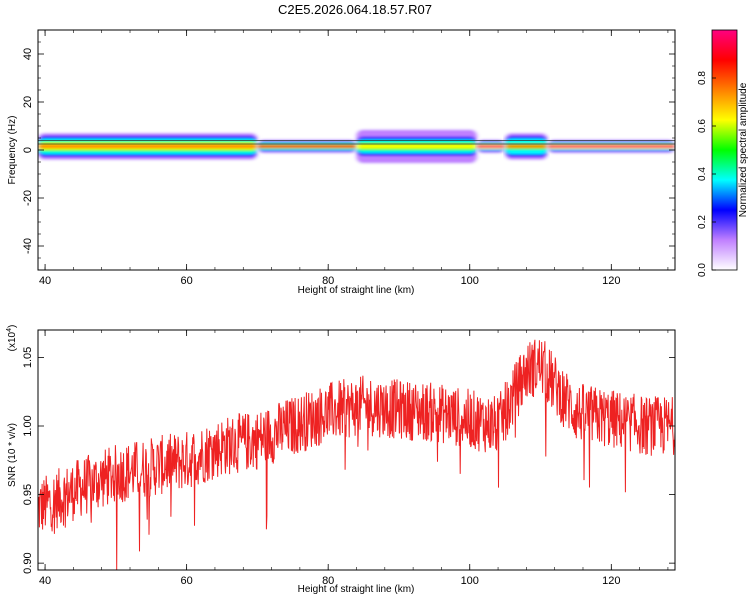  Describe the element at coordinates (724, 150) in the screenshot. I see `colorbar-scale` at that location.